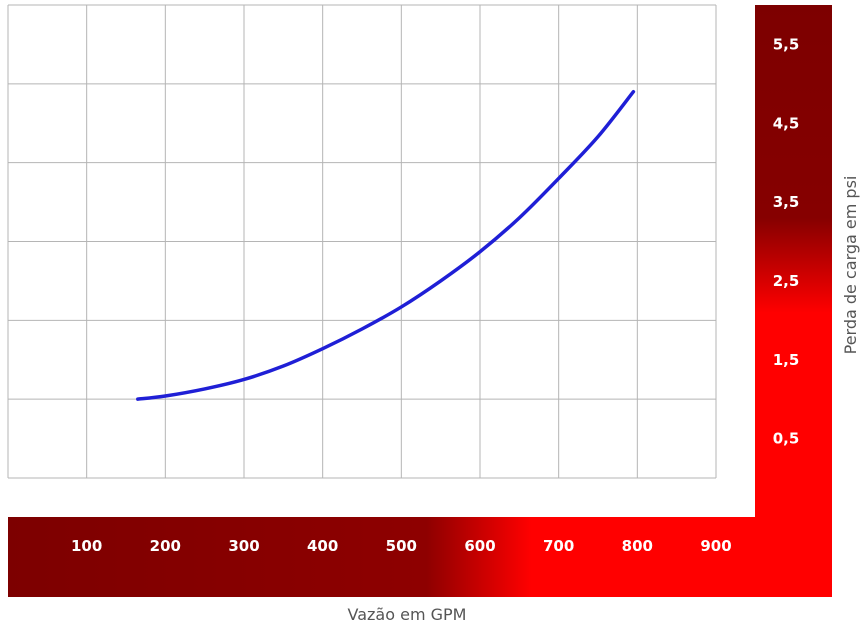 Image resolution: width=864 pixels, height=635 pixels. Describe the element at coordinates (786, 360) in the screenshot. I see `y-tick-label: 1,5` at that location.